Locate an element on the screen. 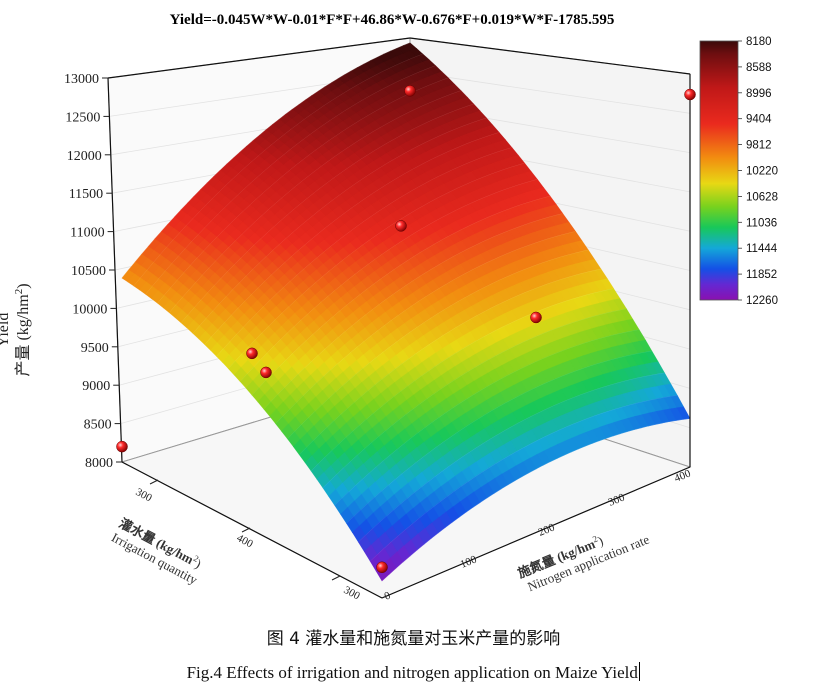  z-tick-label: 9500 is located at coordinates (95, 348).